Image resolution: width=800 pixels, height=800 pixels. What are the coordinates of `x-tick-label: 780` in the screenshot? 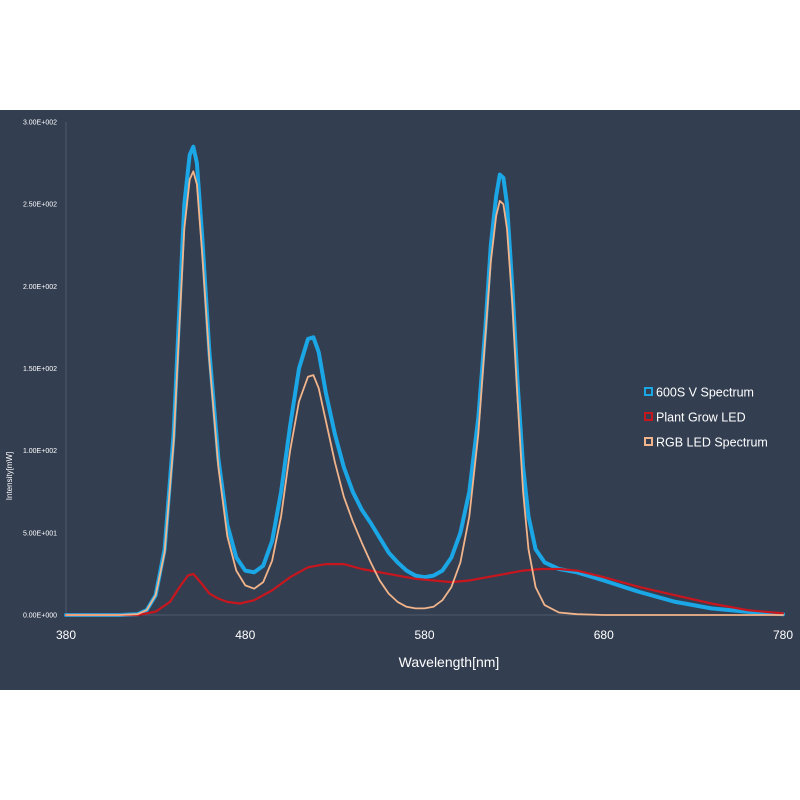 It's located at (783, 635).